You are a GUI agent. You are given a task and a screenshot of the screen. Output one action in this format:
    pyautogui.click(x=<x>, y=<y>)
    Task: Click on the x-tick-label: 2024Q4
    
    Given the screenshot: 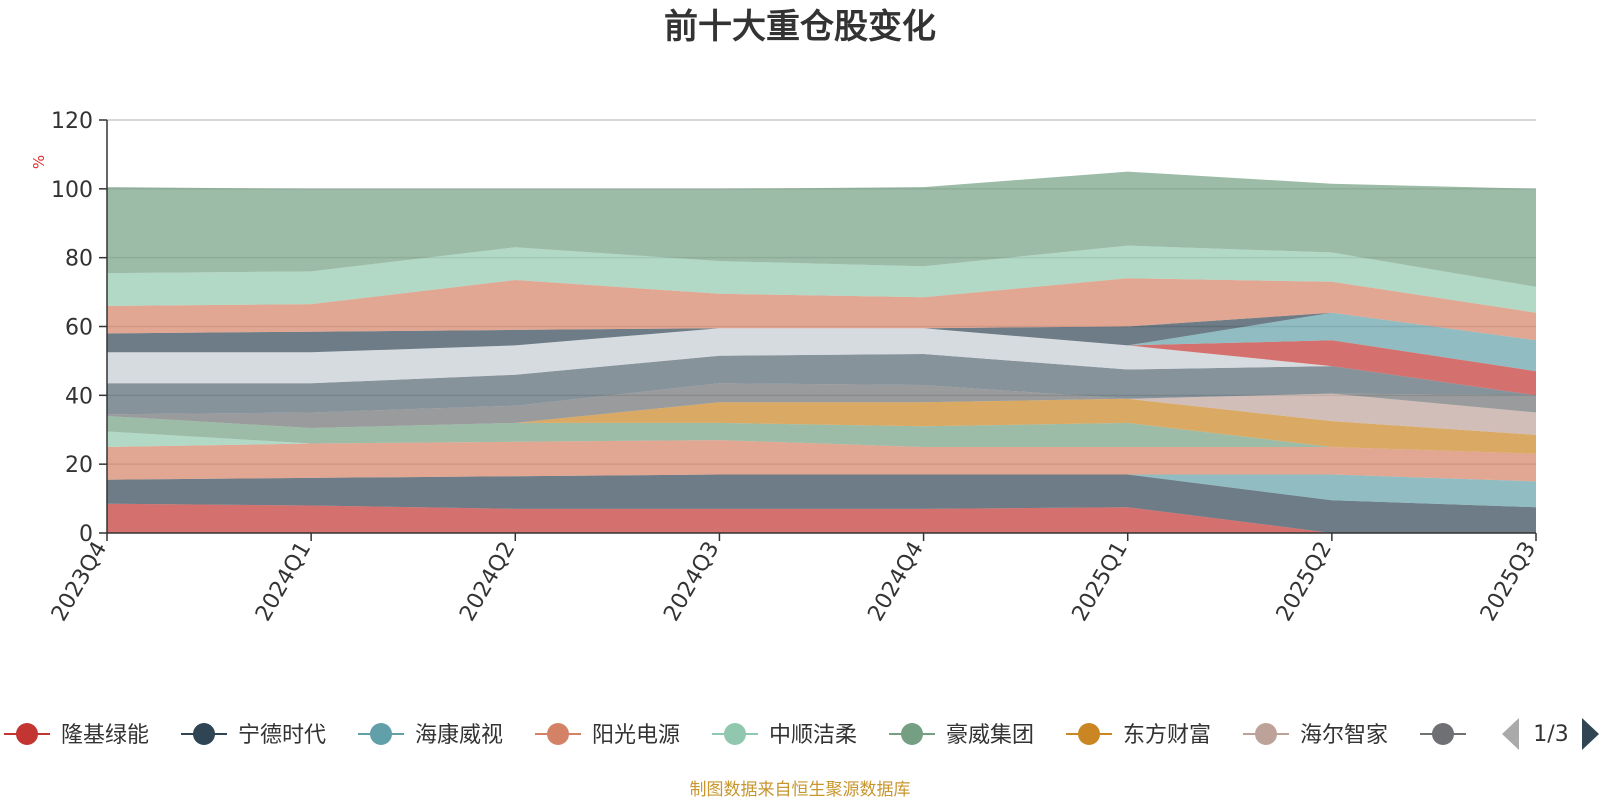 What is the action you would take?
    pyautogui.click(x=895, y=582)
    